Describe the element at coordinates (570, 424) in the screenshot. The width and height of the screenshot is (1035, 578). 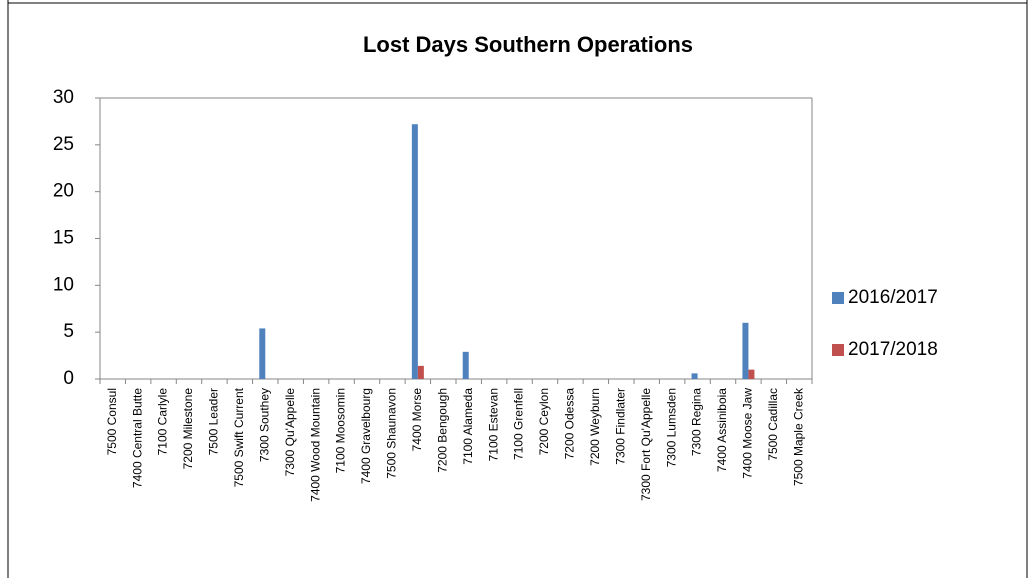
I see `x-tick-label: 7200 Odessa` at that location.